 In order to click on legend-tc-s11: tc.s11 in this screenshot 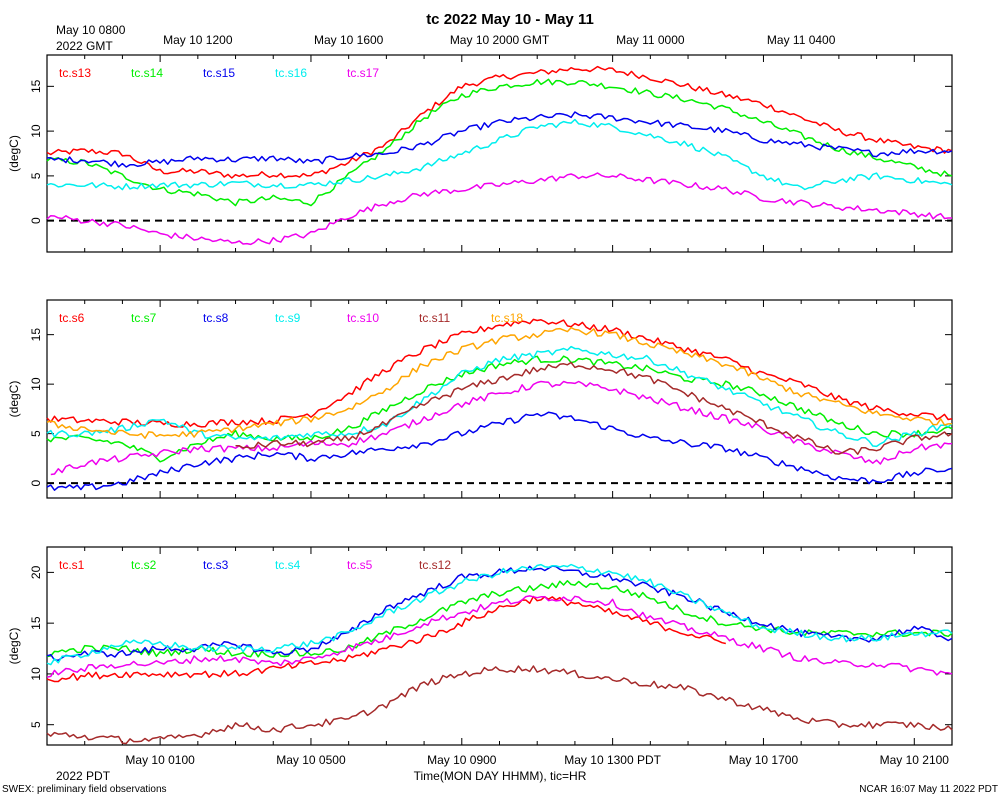, I will do `click(434, 318)`.